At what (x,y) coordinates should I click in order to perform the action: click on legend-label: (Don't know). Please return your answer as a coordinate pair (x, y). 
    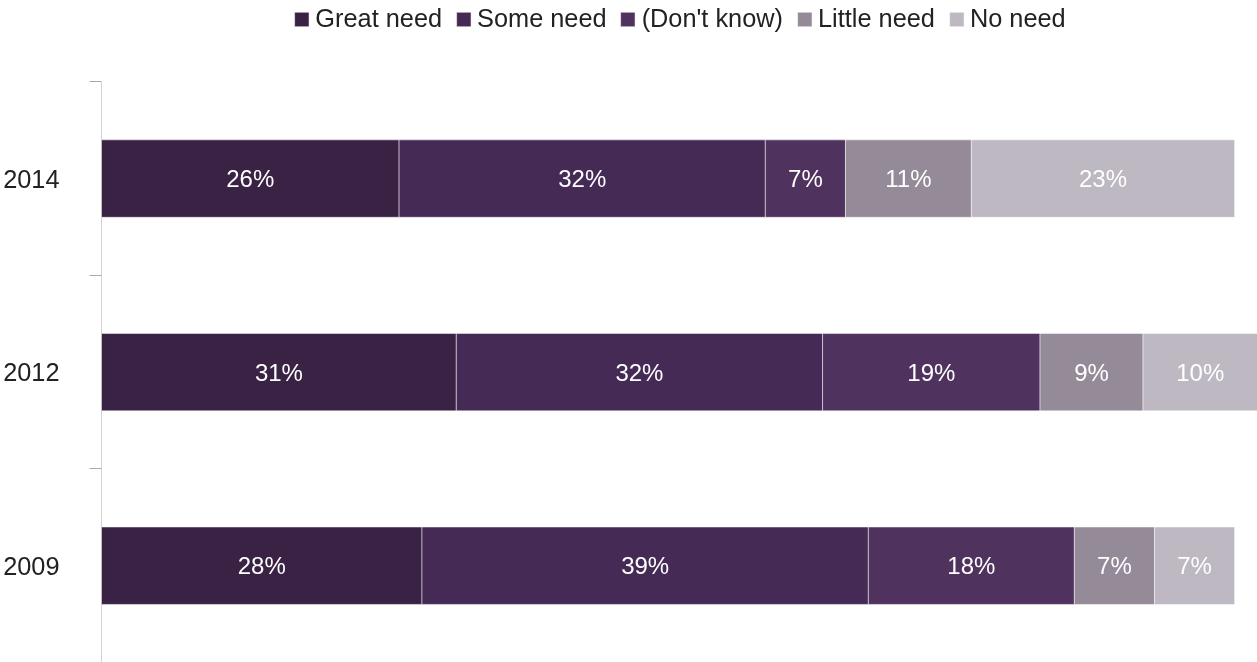
    Looking at the image, I should click on (712, 18).